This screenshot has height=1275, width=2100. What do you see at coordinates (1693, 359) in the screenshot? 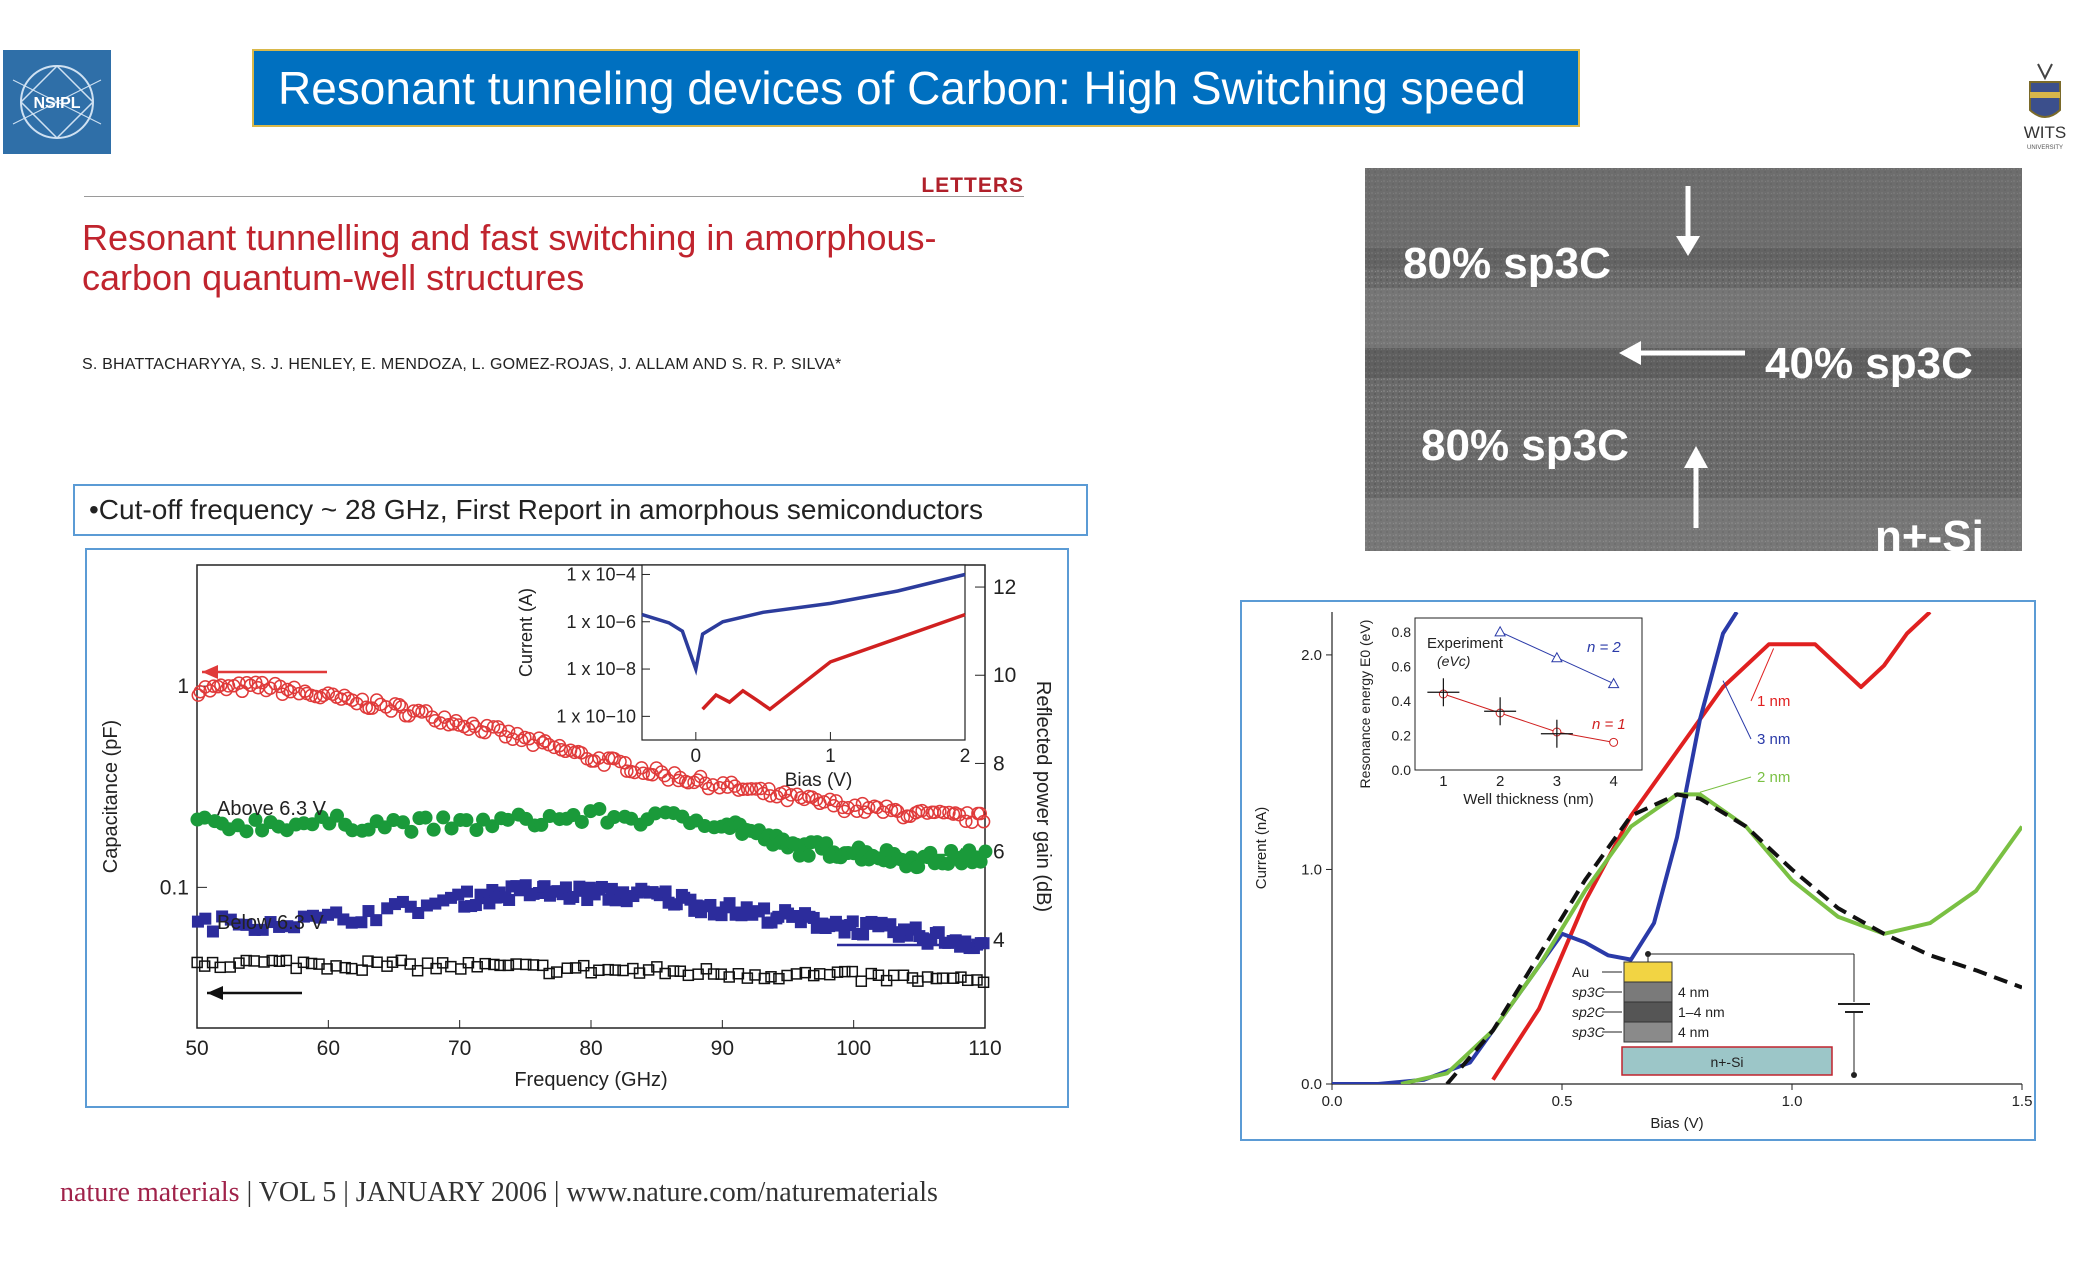
I see `tem-micrograph: 80% sp3C 40% sp3C 80% sp3C n+-Si` at bounding box center [1693, 359].